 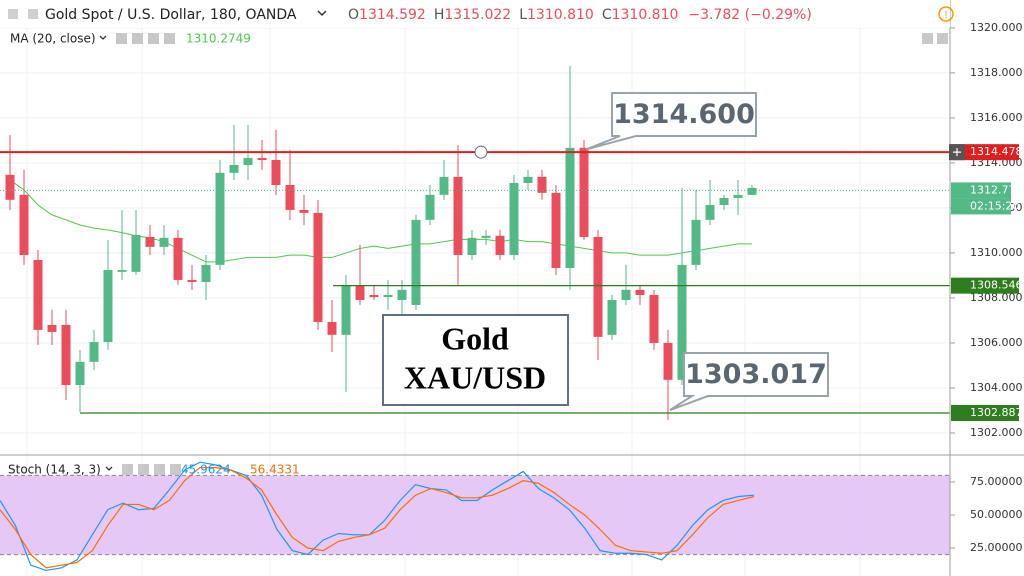 What do you see at coordinates (996, 285) in the screenshot?
I see `level-label: 1308.546` at bounding box center [996, 285].